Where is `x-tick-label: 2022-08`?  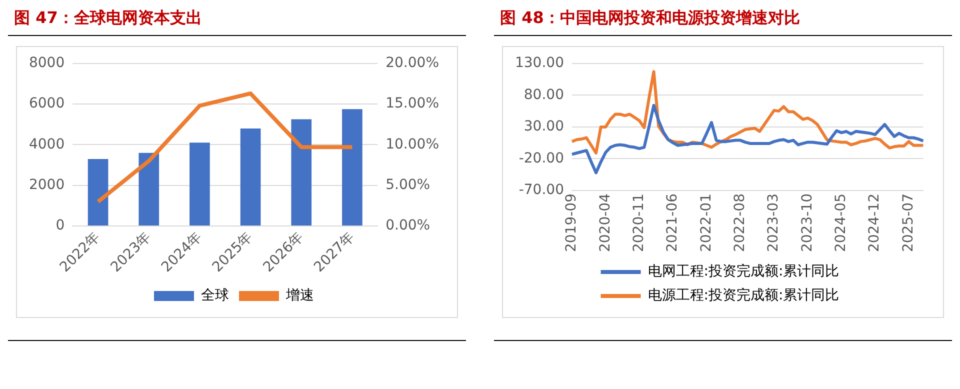
x-tick-label: 2022-08 is located at coordinates (740, 223).